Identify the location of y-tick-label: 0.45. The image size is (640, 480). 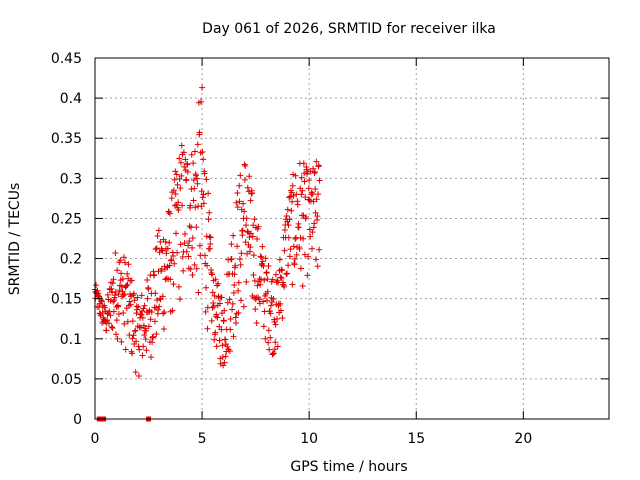
(66, 59).